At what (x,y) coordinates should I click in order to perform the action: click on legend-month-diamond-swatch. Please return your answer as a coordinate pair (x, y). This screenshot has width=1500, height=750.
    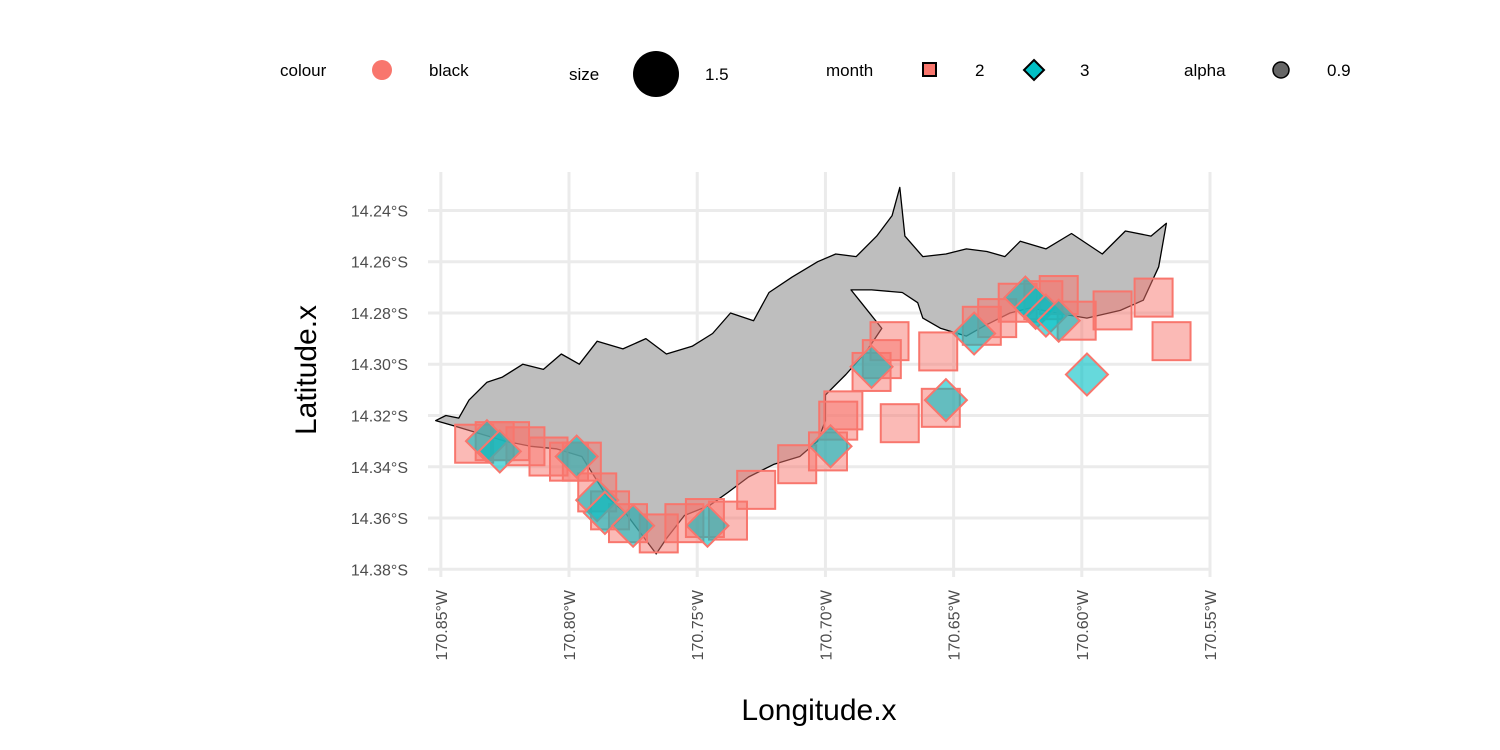
    Looking at the image, I should click on (1034, 70).